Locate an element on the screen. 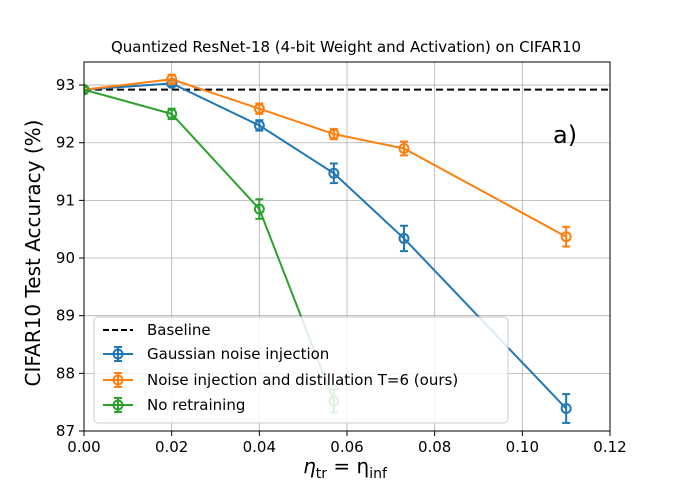 This screenshot has width=677, height=492. x-tick-label: 0.10 is located at coordinates (522, 447).